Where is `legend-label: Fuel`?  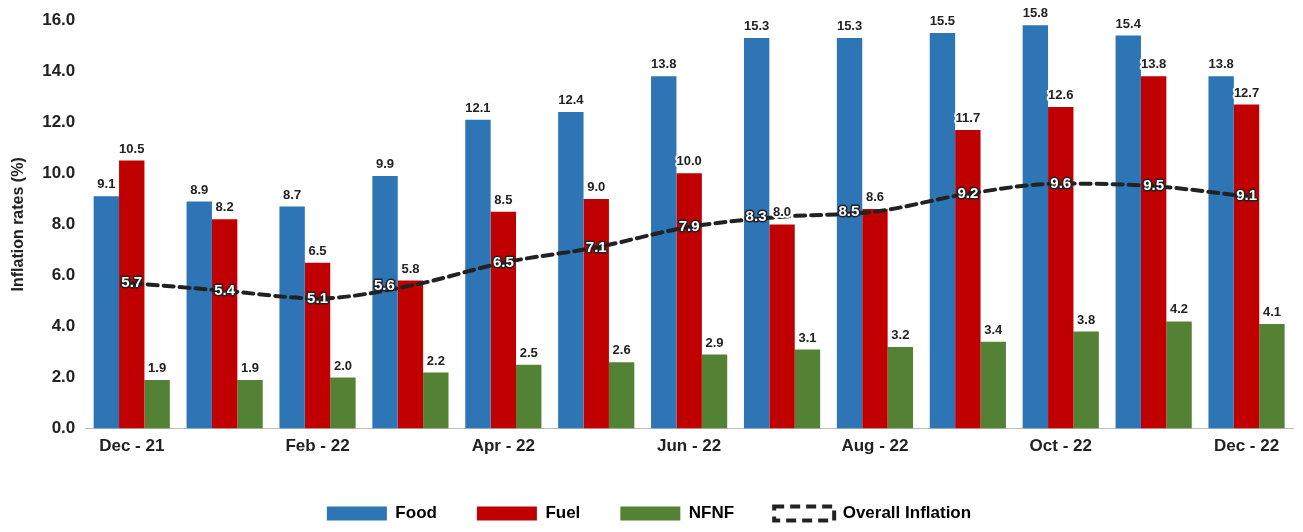
legend-label: Fuel is located at coordinates (563, 513).